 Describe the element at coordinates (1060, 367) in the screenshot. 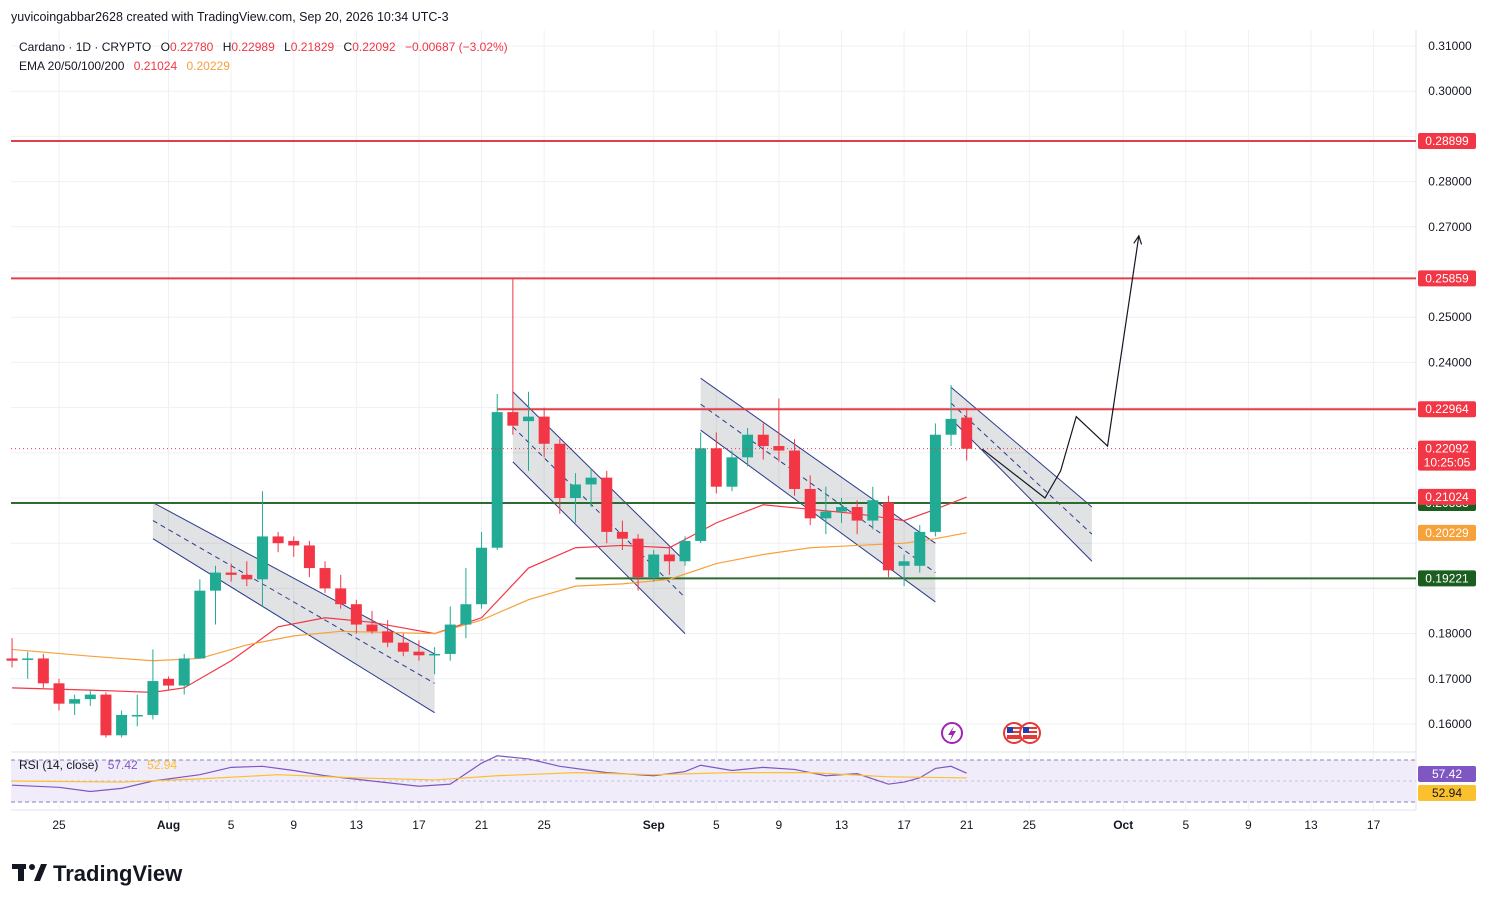

I see `projection-line` at that location.